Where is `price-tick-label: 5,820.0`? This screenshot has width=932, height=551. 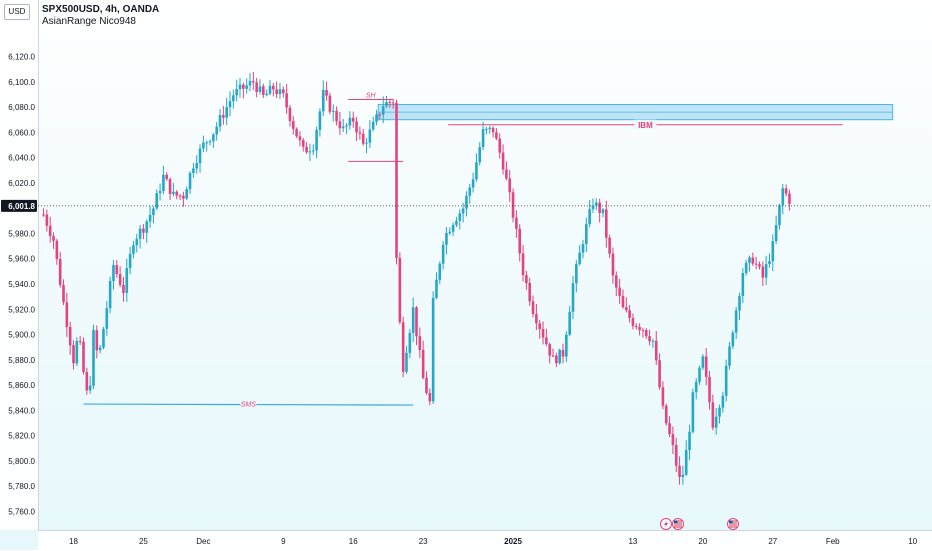
price-tick-label: 5,820.0 is located at coordinates (21, 436).